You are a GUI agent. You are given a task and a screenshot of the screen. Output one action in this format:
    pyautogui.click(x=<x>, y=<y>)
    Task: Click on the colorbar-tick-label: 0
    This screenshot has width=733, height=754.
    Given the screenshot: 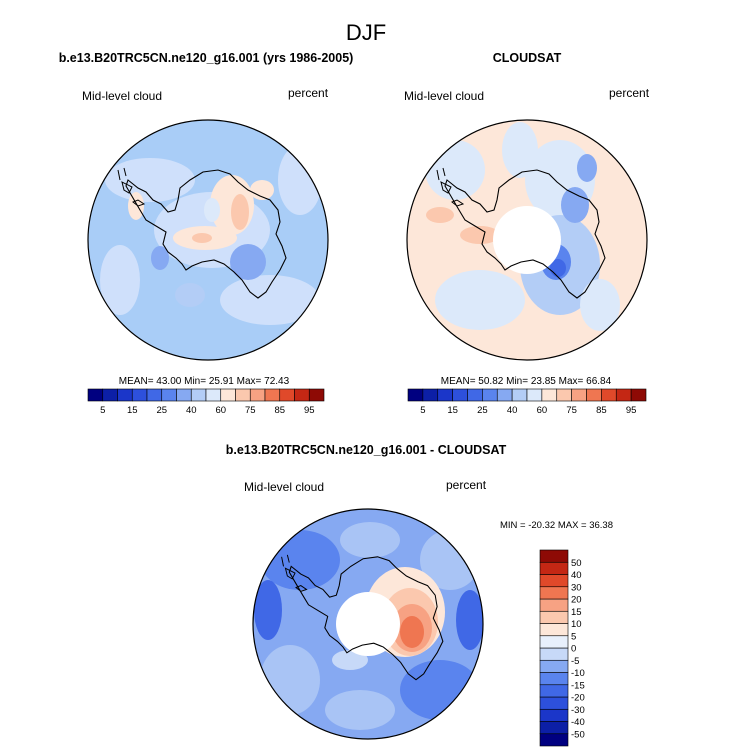 What is the action you would take?
    pyautogui.click(x=573, y=649)
    